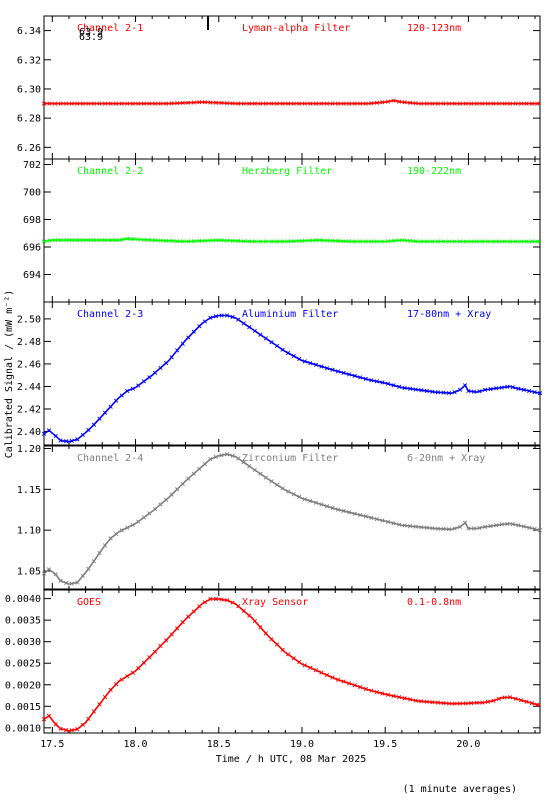 Image resolution: width=550 pixels, height=804 pixels. I want to click on panel-channel-label: Channel 2-2, so click(110, 171).